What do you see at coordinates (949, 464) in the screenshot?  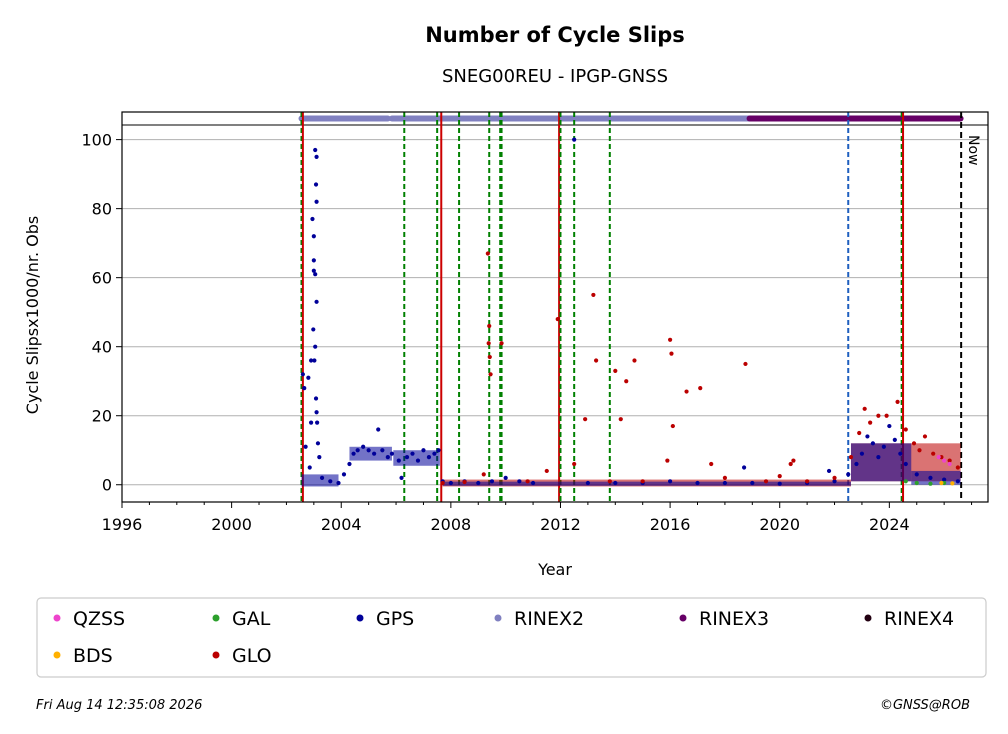 I see `data-point-qzss` at bounding box center [949, 464].